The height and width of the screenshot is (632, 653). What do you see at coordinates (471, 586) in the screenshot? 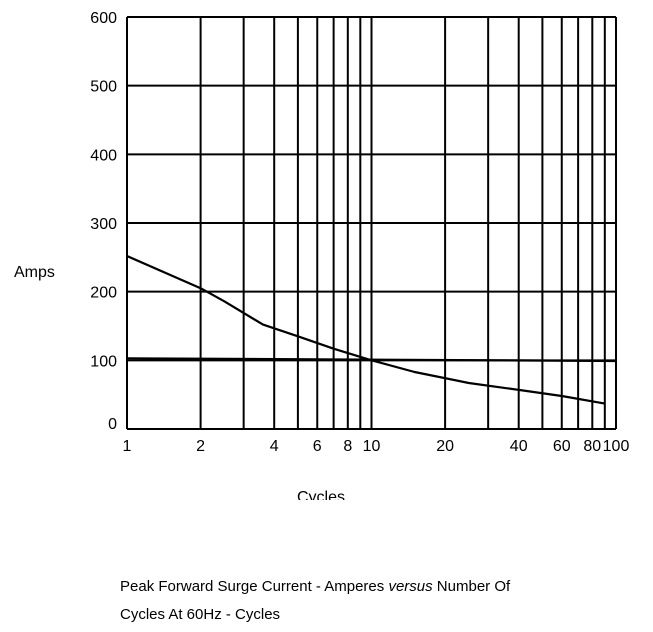
I see `caption-text-b: Number Of` at bounding box center [471, 586].